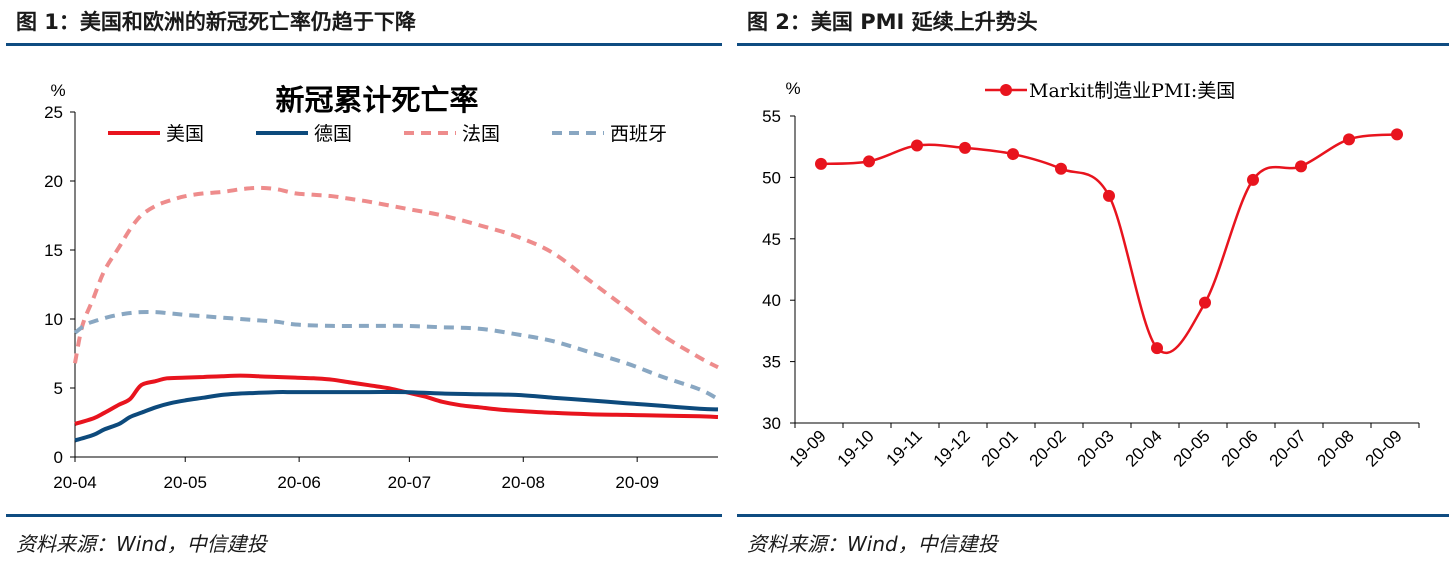  What do you see at coordinates (53, 112) in the screenshot?
I see `y-tick-label: 25` at bounding box center [53, 112].